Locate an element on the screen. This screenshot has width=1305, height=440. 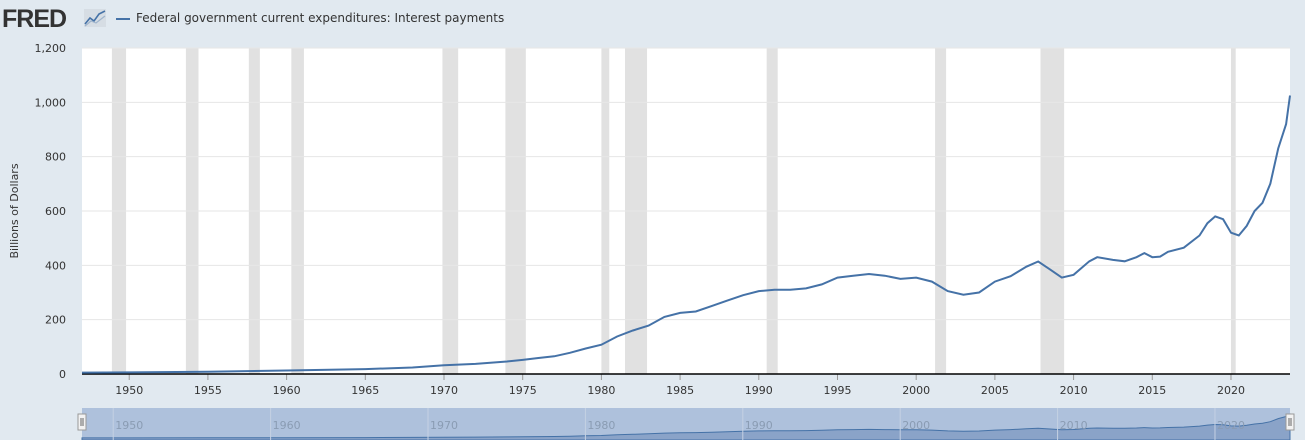
navigator-ticks: 1950 1960 1970 1980 1990 2000 2010 2020 is located at coordinates (678, 424).